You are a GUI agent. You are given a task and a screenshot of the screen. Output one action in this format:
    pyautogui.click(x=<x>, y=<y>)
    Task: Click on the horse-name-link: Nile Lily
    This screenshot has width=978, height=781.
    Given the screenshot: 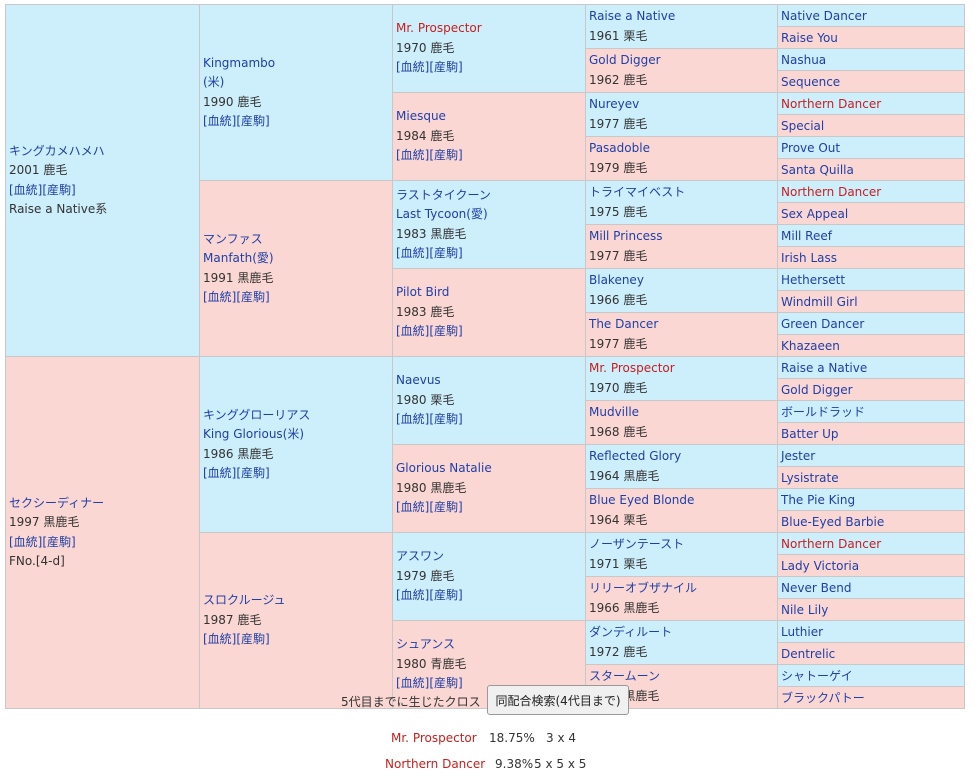 What is the action you would take?
    pyautogui.click(x=805, y=609)
    